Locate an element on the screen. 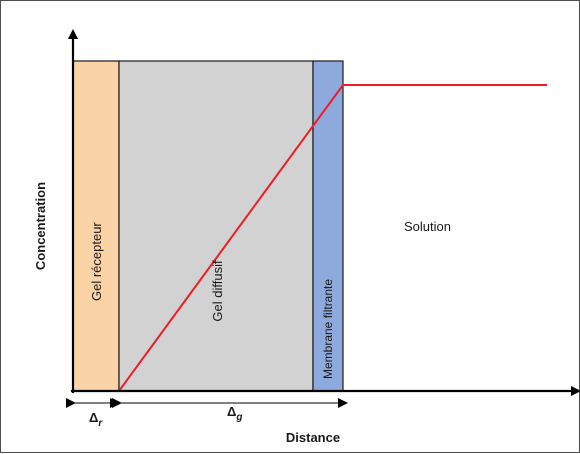 The width and height of the screenshot is (580, 454). diffusive-gel-label: Gel diffusif is located at coordinates (217, 291).